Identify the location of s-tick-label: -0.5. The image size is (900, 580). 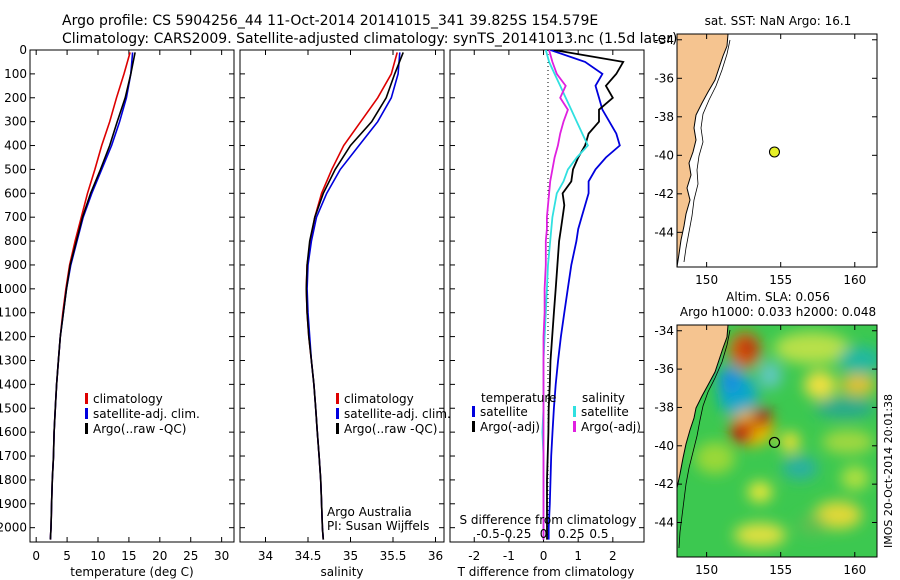
(487, 534).